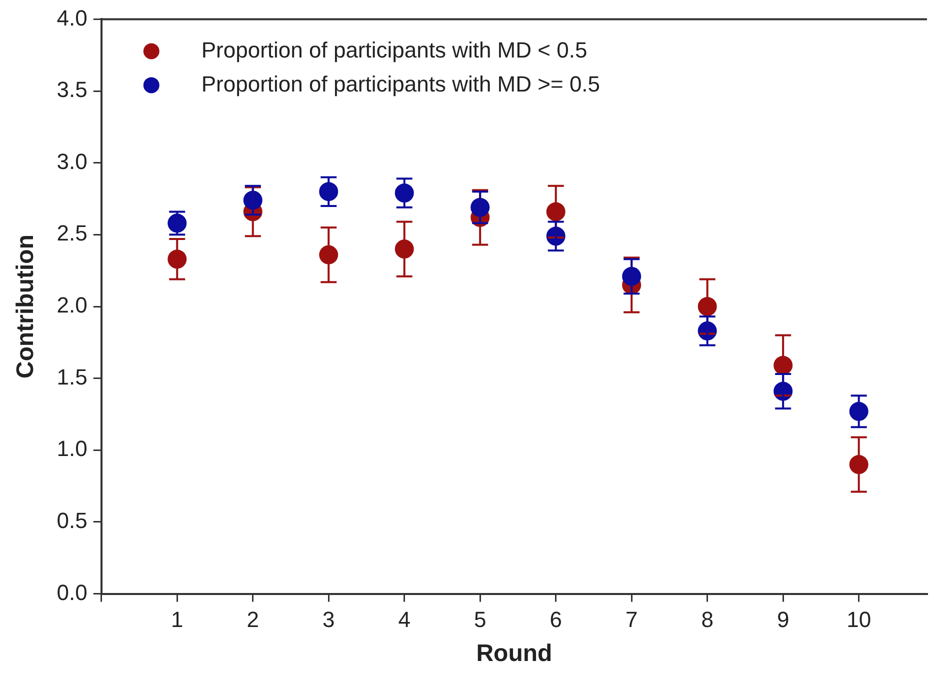 This screenshot has width=937, height=677. I want to click on y-tick-label: 2.5, so click(72, 233).